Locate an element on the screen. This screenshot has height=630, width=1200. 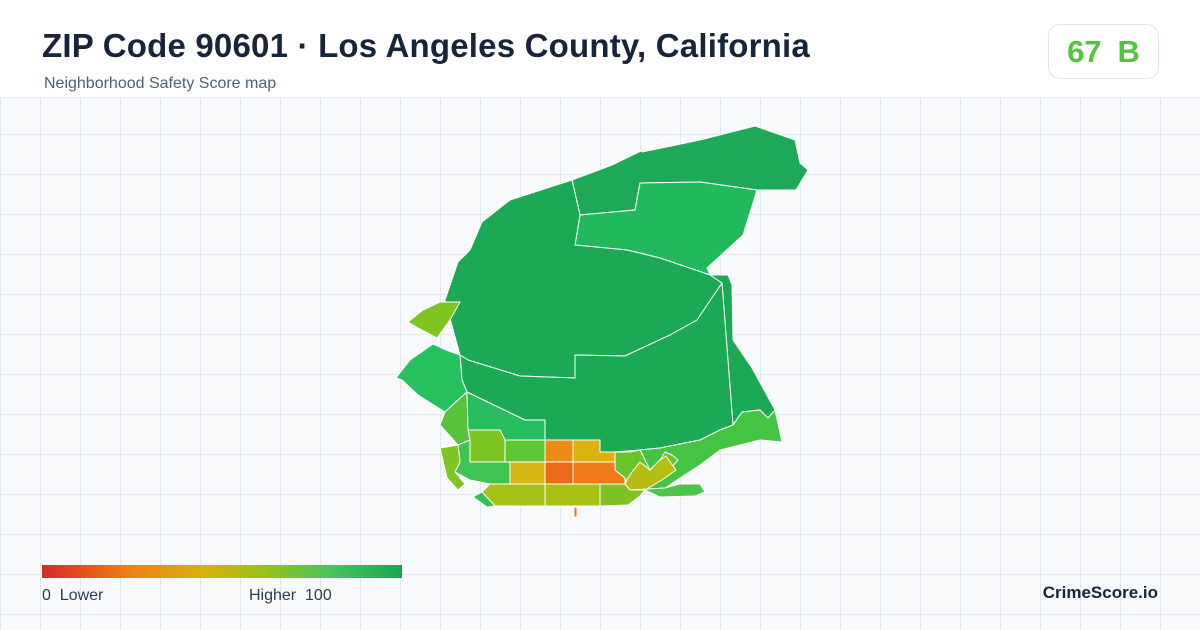
legend-color-scale is located at coordinates (222, 571).